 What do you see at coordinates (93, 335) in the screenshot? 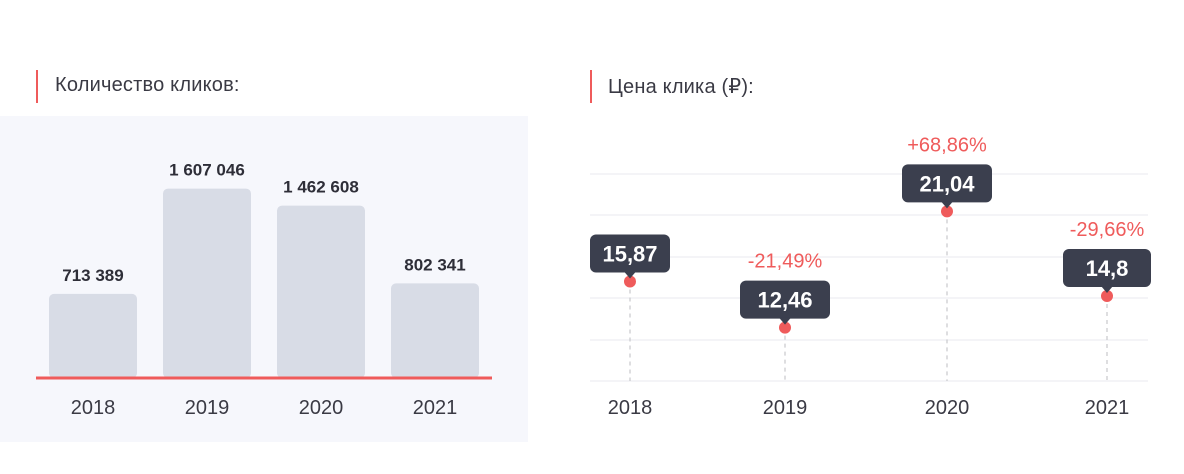
I see `bar-2018` at bounding box center [93, 335].